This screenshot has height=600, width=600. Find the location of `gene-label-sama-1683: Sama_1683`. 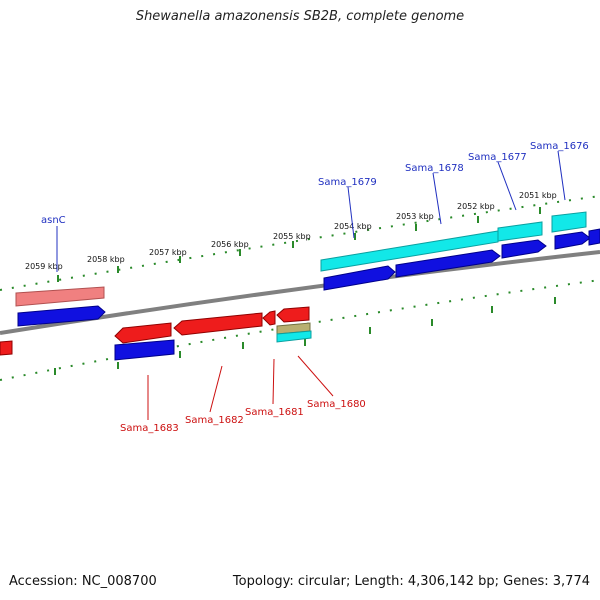

gene-label-sama-1683: Sama_1683 is located at coordinates (149, 428).